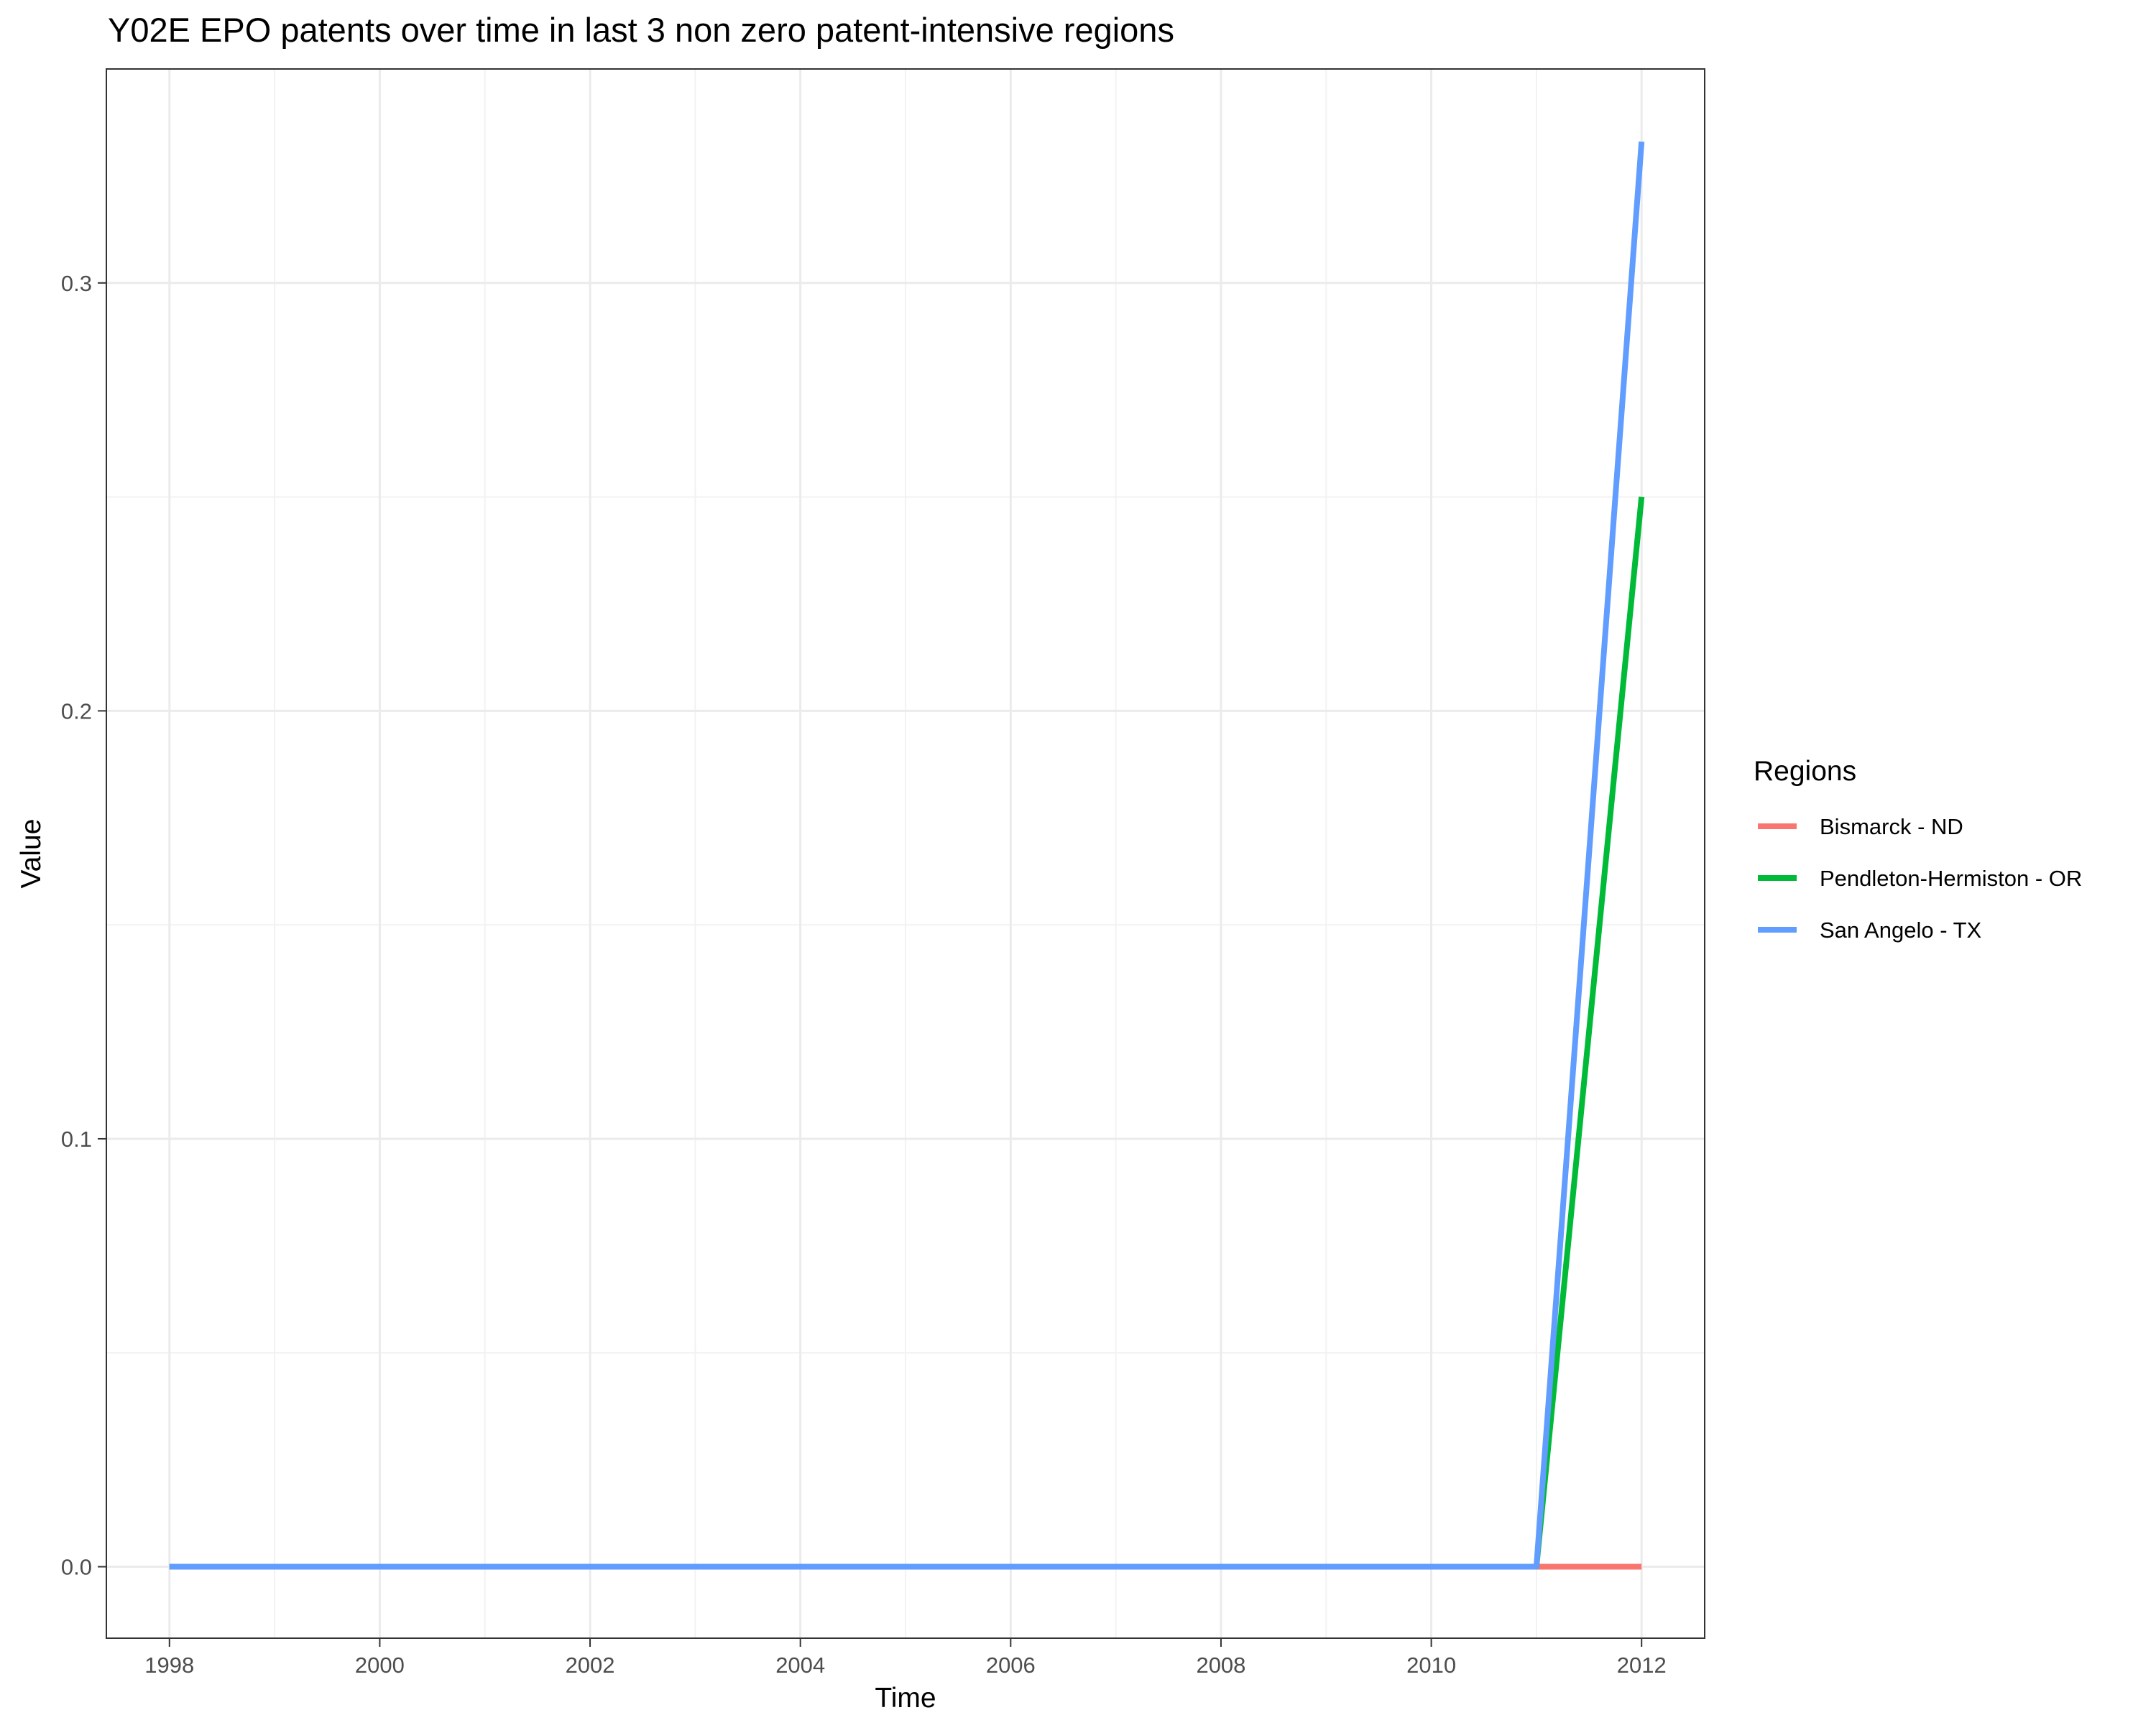  What do you see at coordinates (169, 1665) in the screenshot?
I see `x-tick-label: 1998` at bounding box center [169, 1665].